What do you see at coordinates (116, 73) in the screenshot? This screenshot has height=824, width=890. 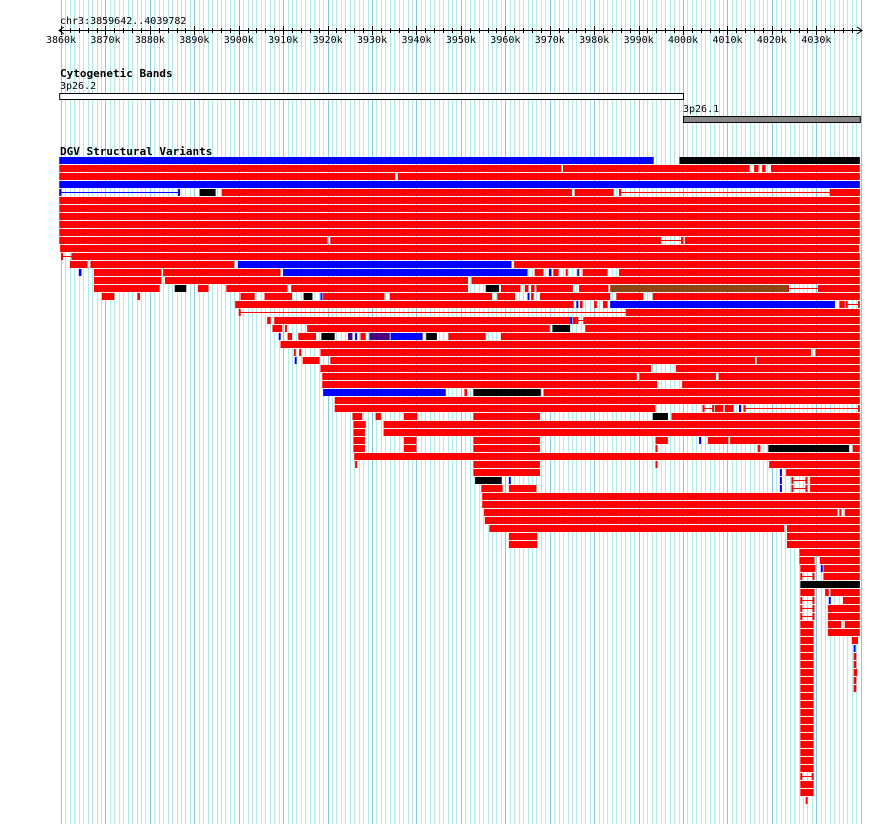 I see `cytoband-track-title: Cytogenetic Bands` at bounding box center [116, 73].